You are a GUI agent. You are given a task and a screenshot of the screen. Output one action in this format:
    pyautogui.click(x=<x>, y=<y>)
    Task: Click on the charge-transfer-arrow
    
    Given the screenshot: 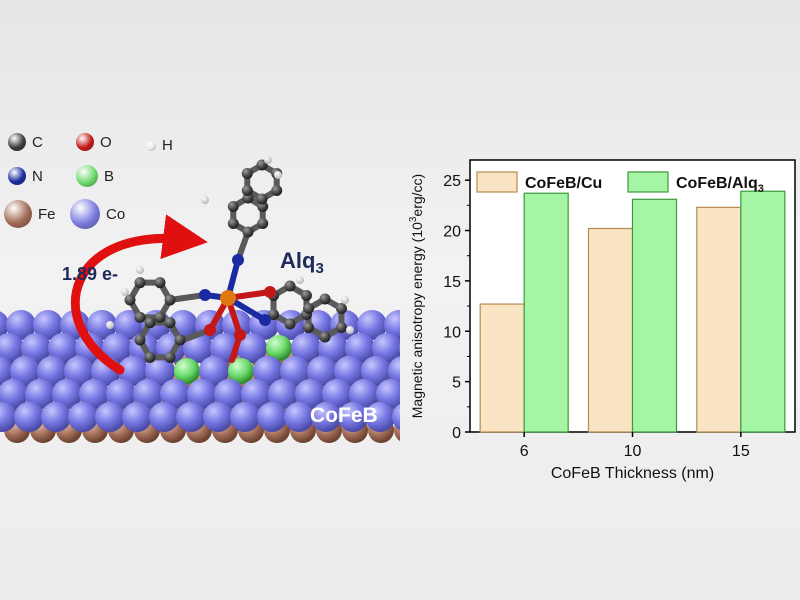 What is the action you would take?
    pyautogui.click(x=139, y=294)
    